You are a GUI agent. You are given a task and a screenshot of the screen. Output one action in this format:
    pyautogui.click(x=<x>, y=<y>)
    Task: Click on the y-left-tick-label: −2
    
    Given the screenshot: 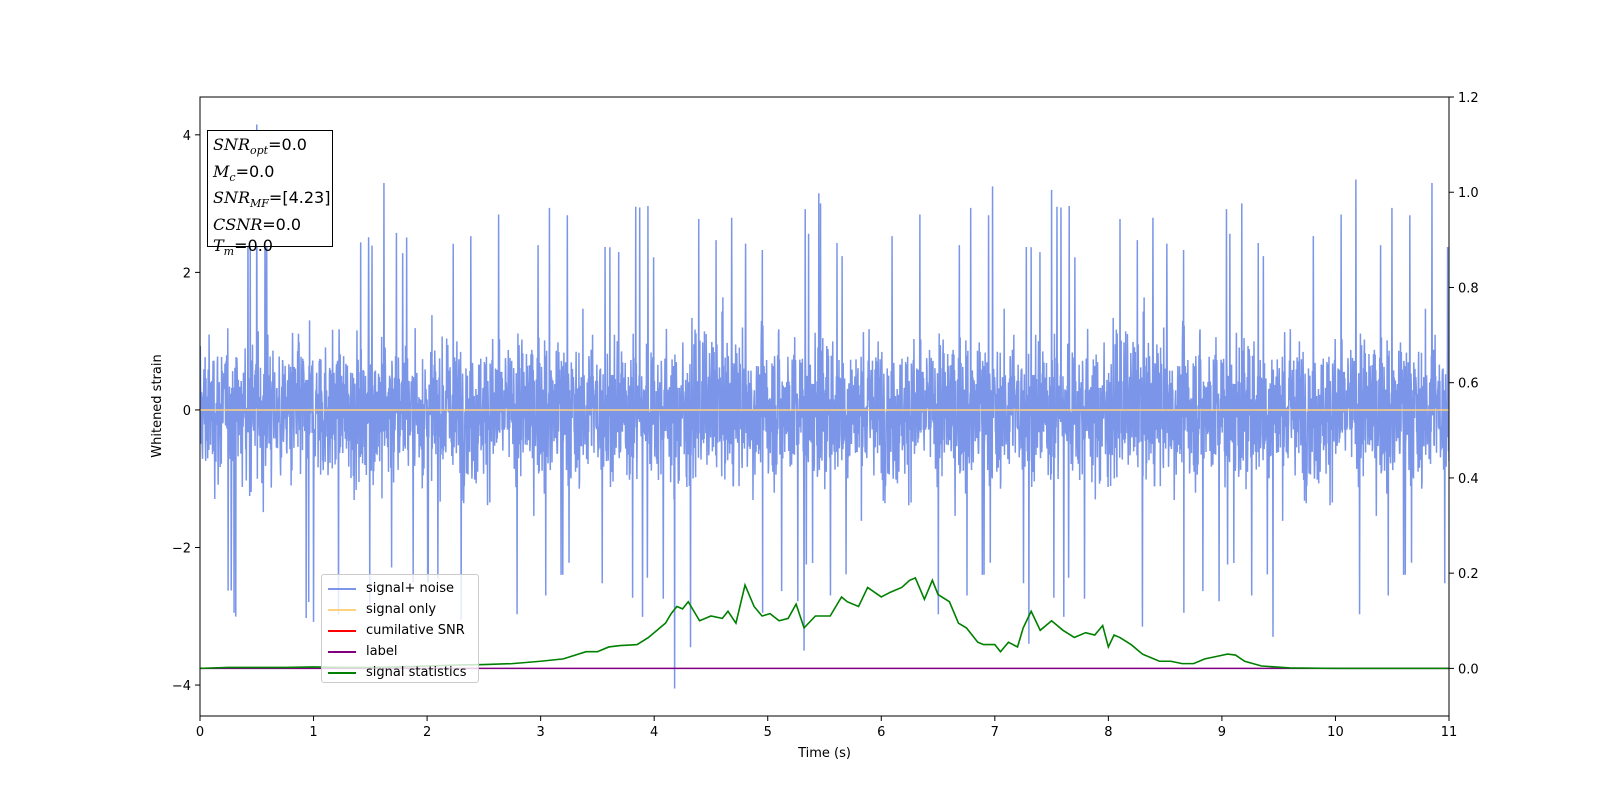 What is the action you would take?
    pyautogui.click(x=181, y=548)
    